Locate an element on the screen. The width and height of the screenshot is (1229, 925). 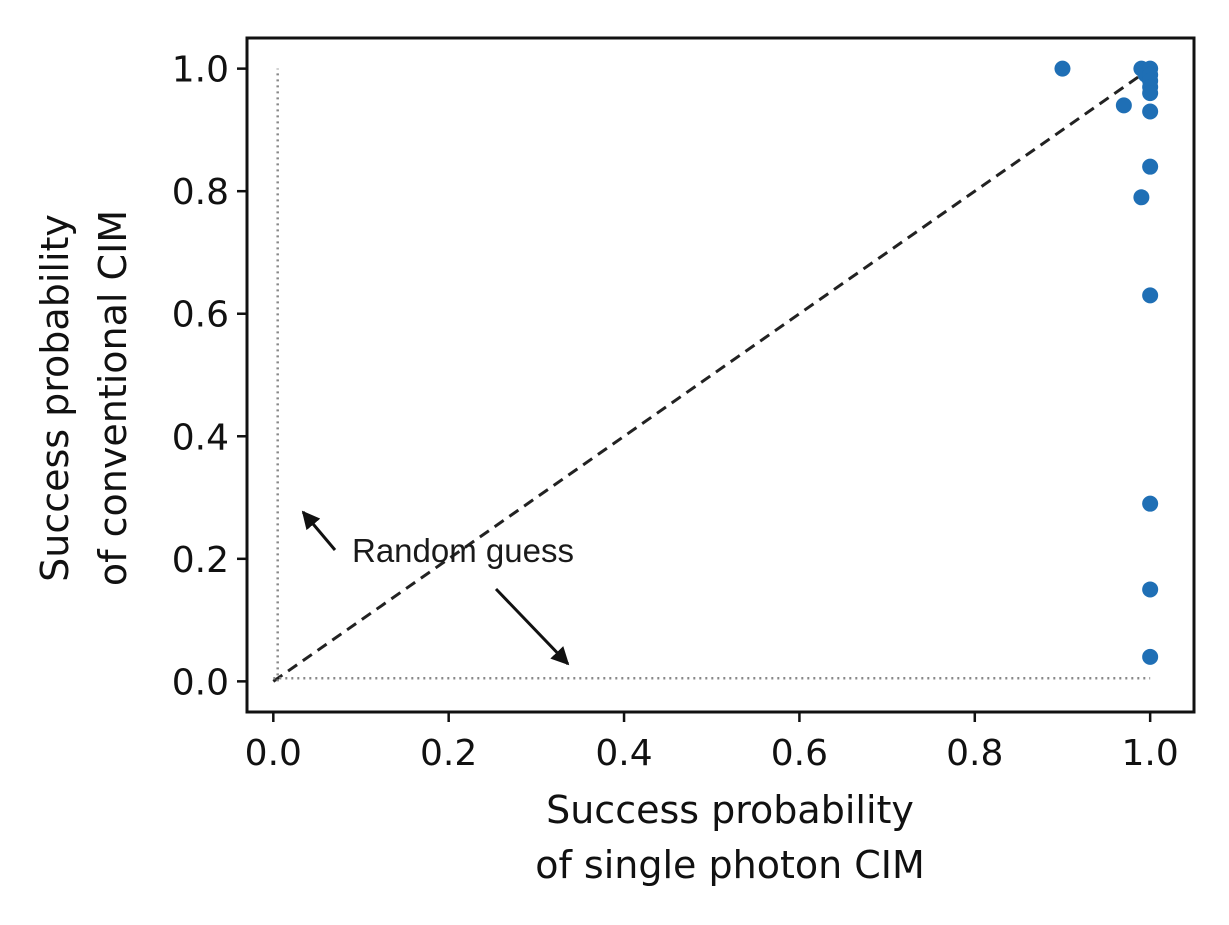
random-guess-arrow-up is located at coordinates (319, 530).